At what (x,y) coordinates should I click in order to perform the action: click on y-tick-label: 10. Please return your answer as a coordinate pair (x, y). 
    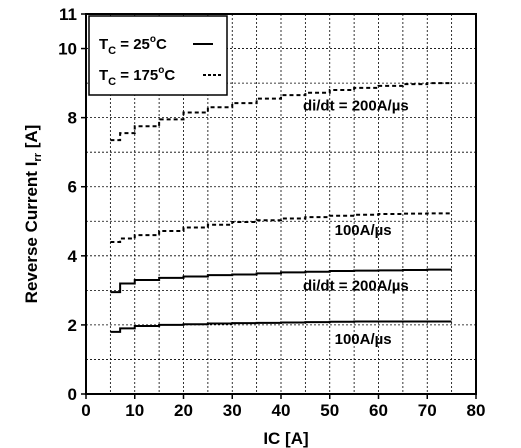
    Looking at the image, I should click on (67, 49).